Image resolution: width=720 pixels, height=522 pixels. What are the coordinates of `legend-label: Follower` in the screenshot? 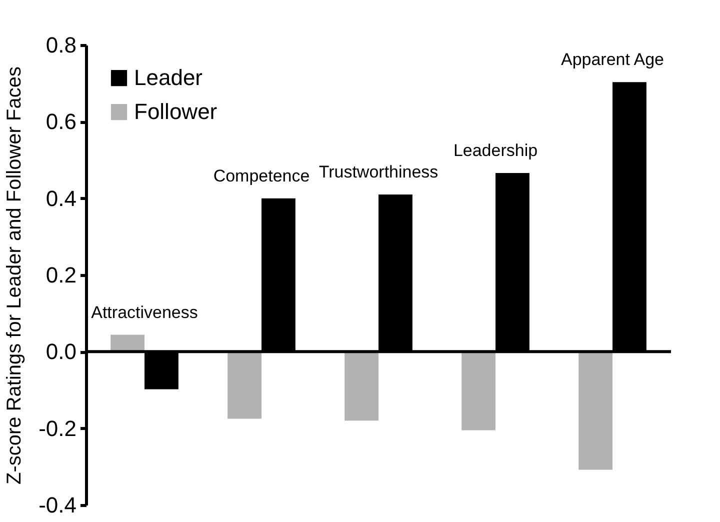 It's located at (176, 111).